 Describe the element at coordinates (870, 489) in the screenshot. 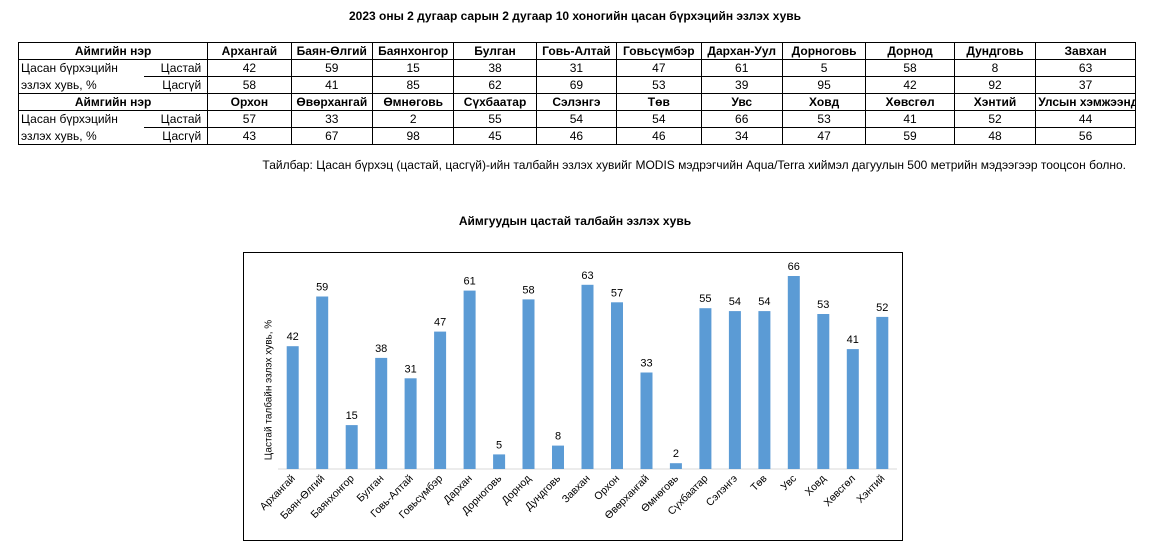

I see `x-tick-label: Хэнтий` at that location.